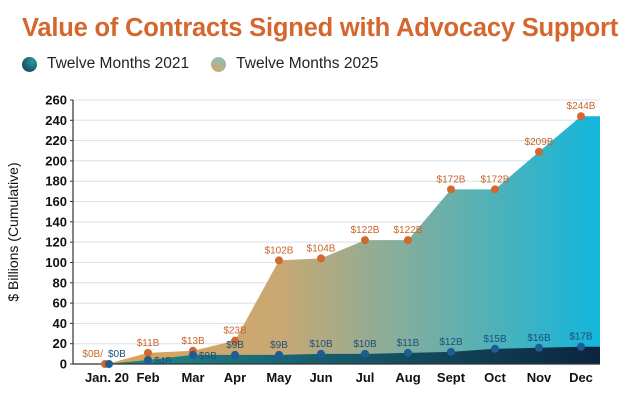 This screenshot has width=630, height=405. Describe the element at coordinates (56, 140) in the screenshot. I see `y-tick-label: 220` at that location.